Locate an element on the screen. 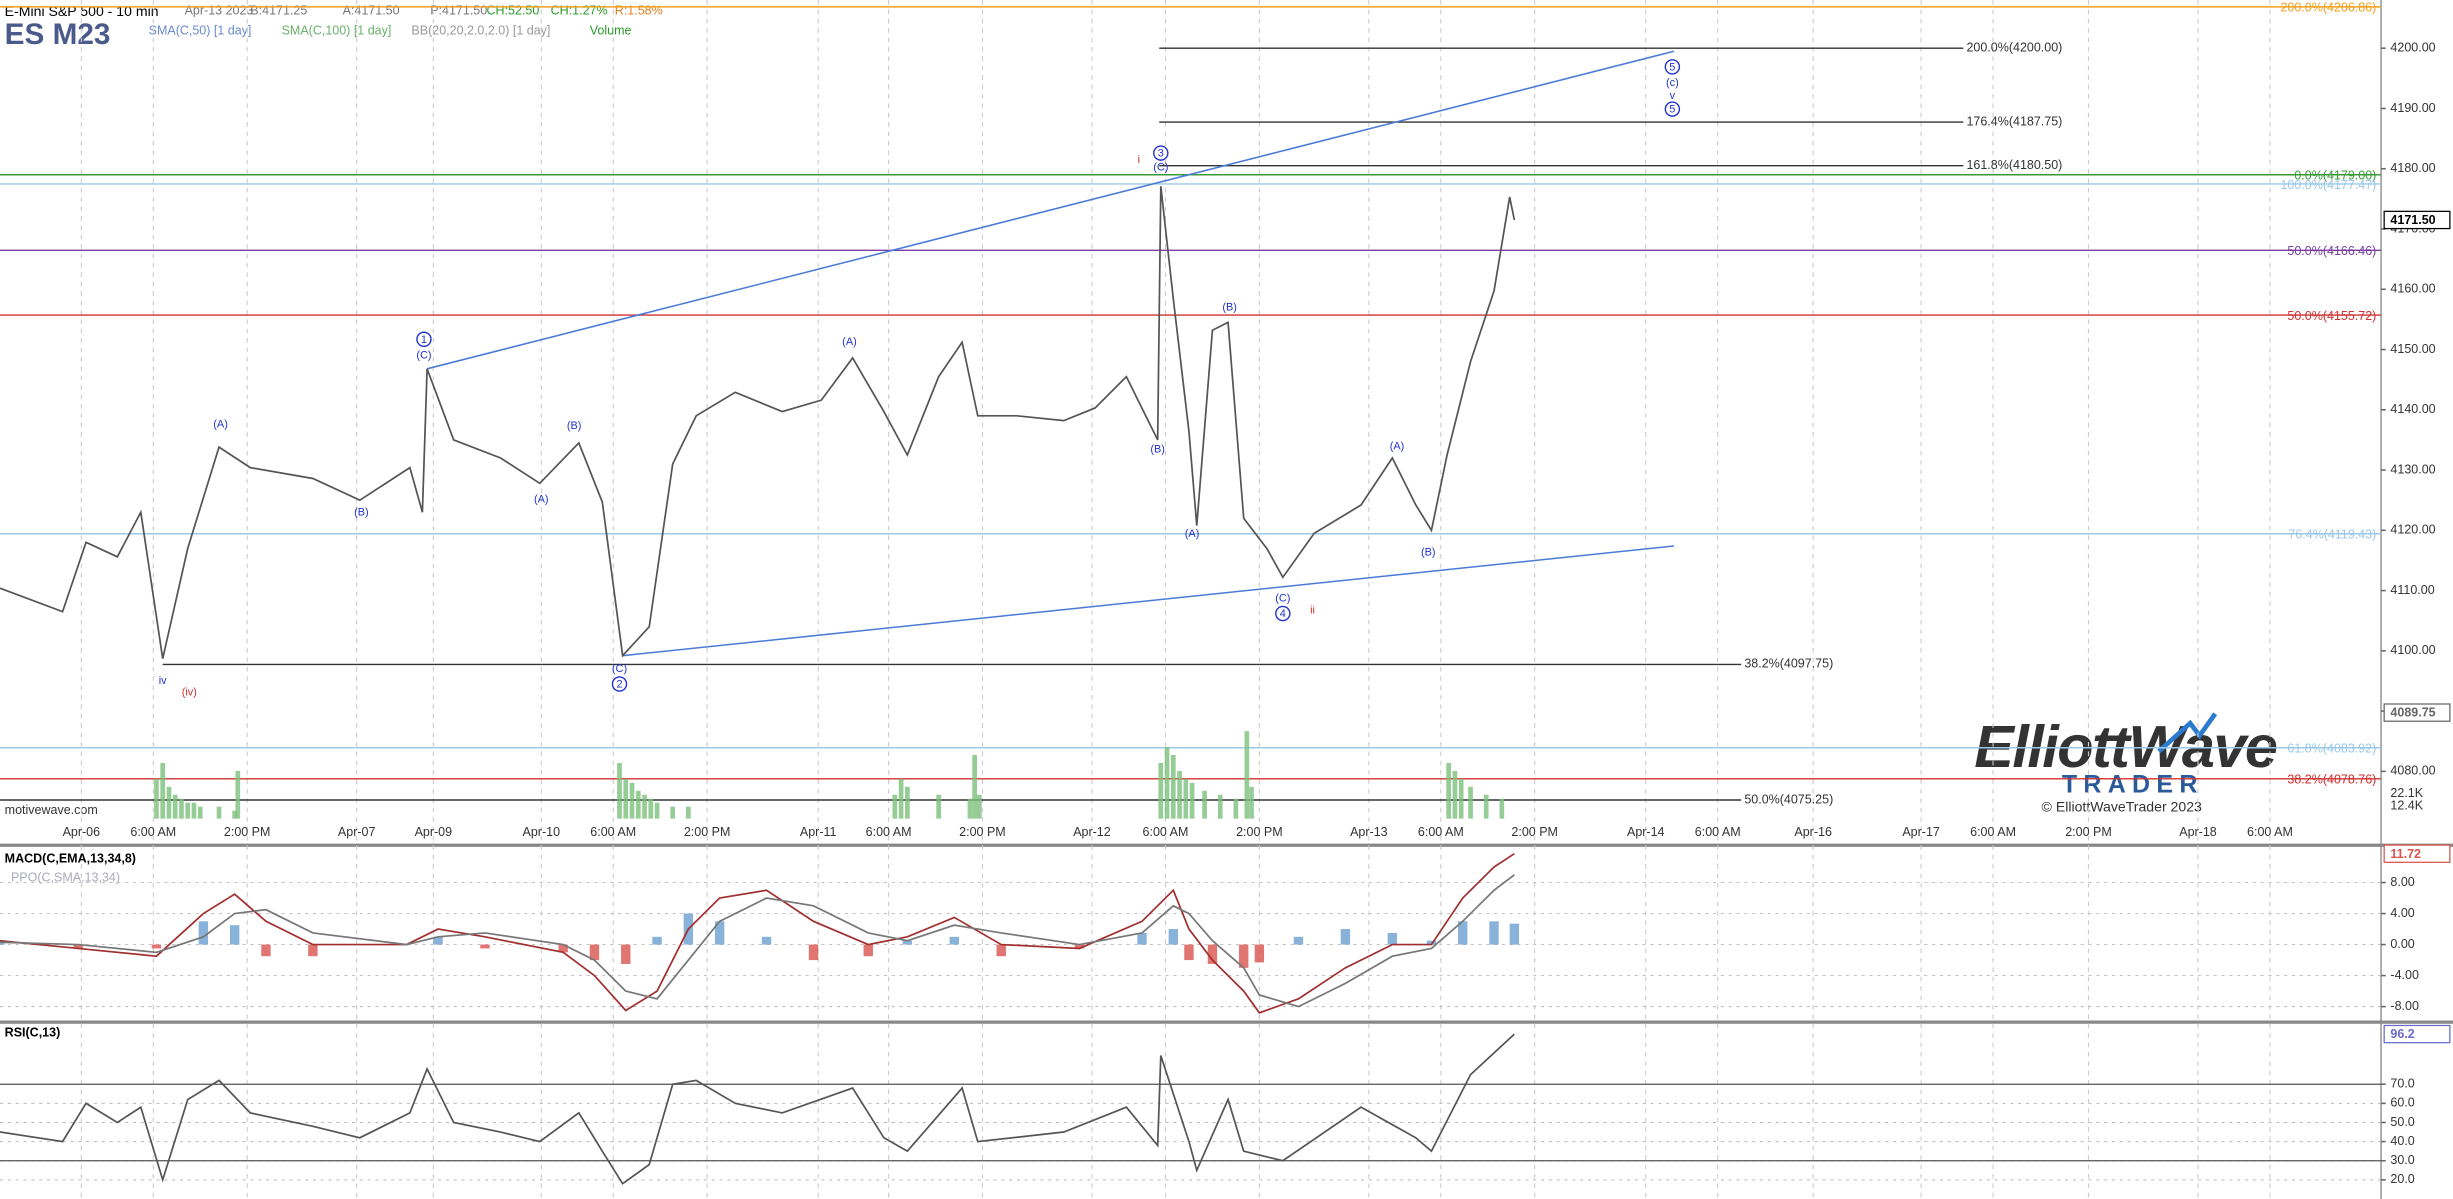  wave-label: 4 is located at coordinates (1283, 614).